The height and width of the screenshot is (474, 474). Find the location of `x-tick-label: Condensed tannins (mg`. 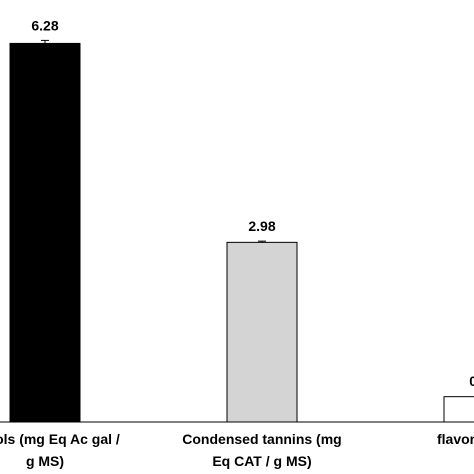

x-tick-label: Condensed tannins (mg is located at coordinates (261, 439).